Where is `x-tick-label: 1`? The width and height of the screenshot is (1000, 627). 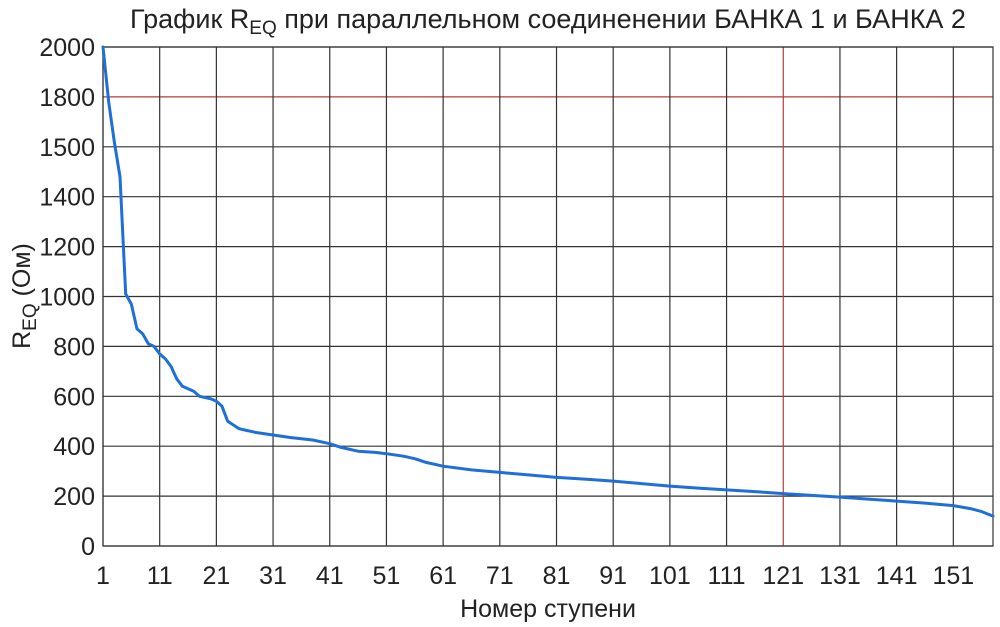 x-tick-label: 1 is located at coordinates (103, 576).